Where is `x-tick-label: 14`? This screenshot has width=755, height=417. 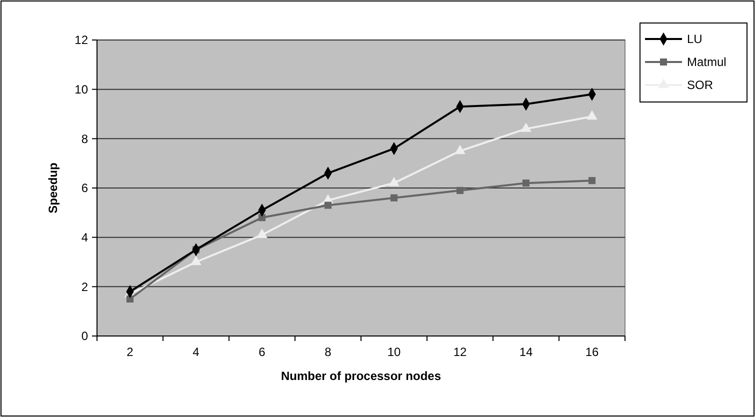 x-tick-label: 14 is located at coordinates (526, 352).